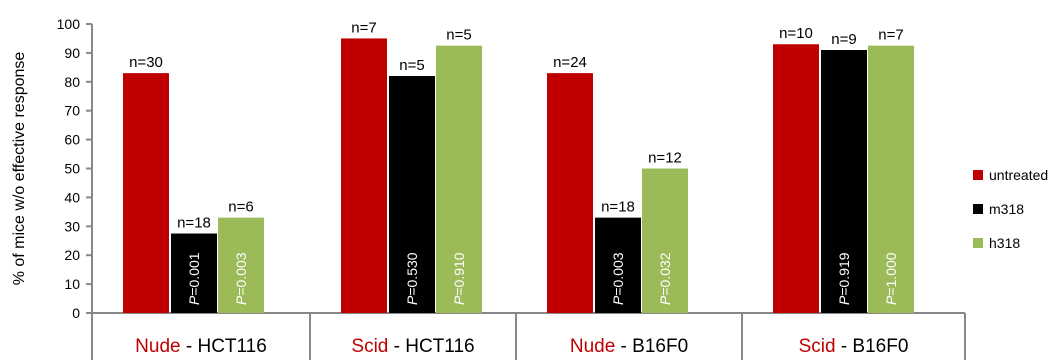 This screenshot has height=360, width=1064. What do you see at coordinates (194, 278) in the screenshot?
I see `p-value-label: P=0.001` at bounding box center [194, 278].